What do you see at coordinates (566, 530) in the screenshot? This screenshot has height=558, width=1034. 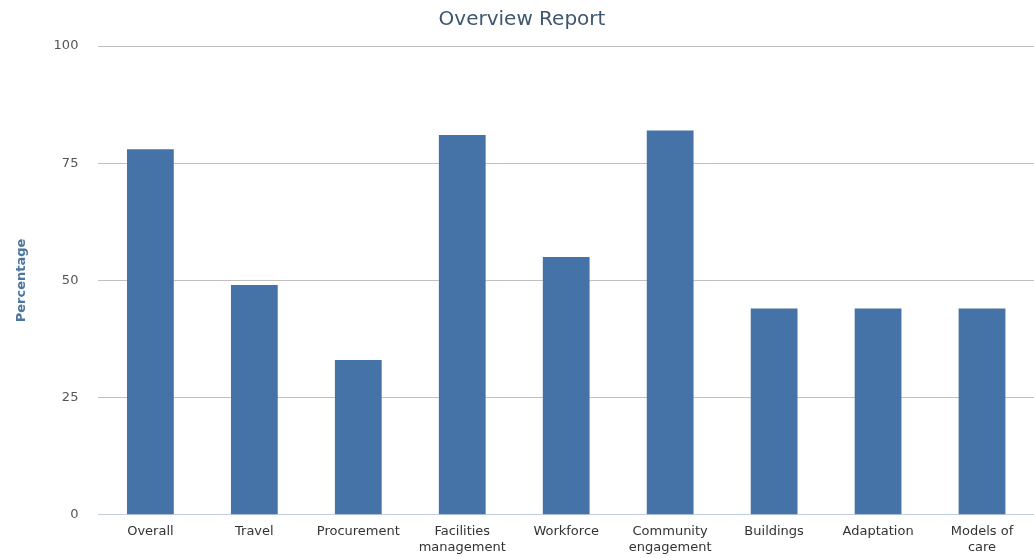 I see `x-tick-label: Workforce` at bounding box center [566, 530].